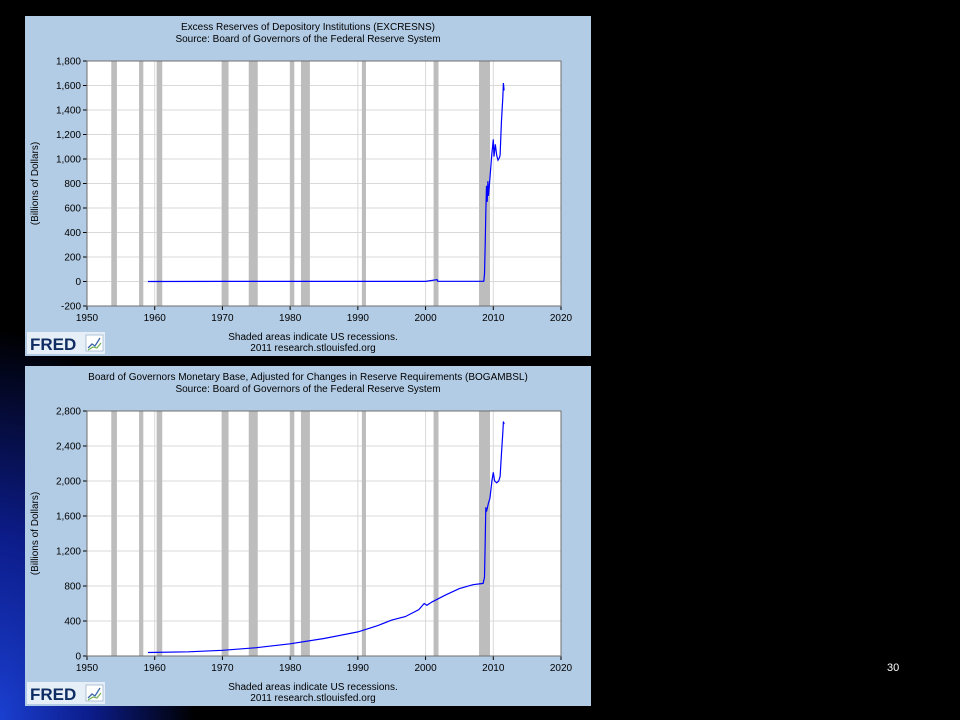  I want to click on y-tick-label: 1,800, so click(68, 62).